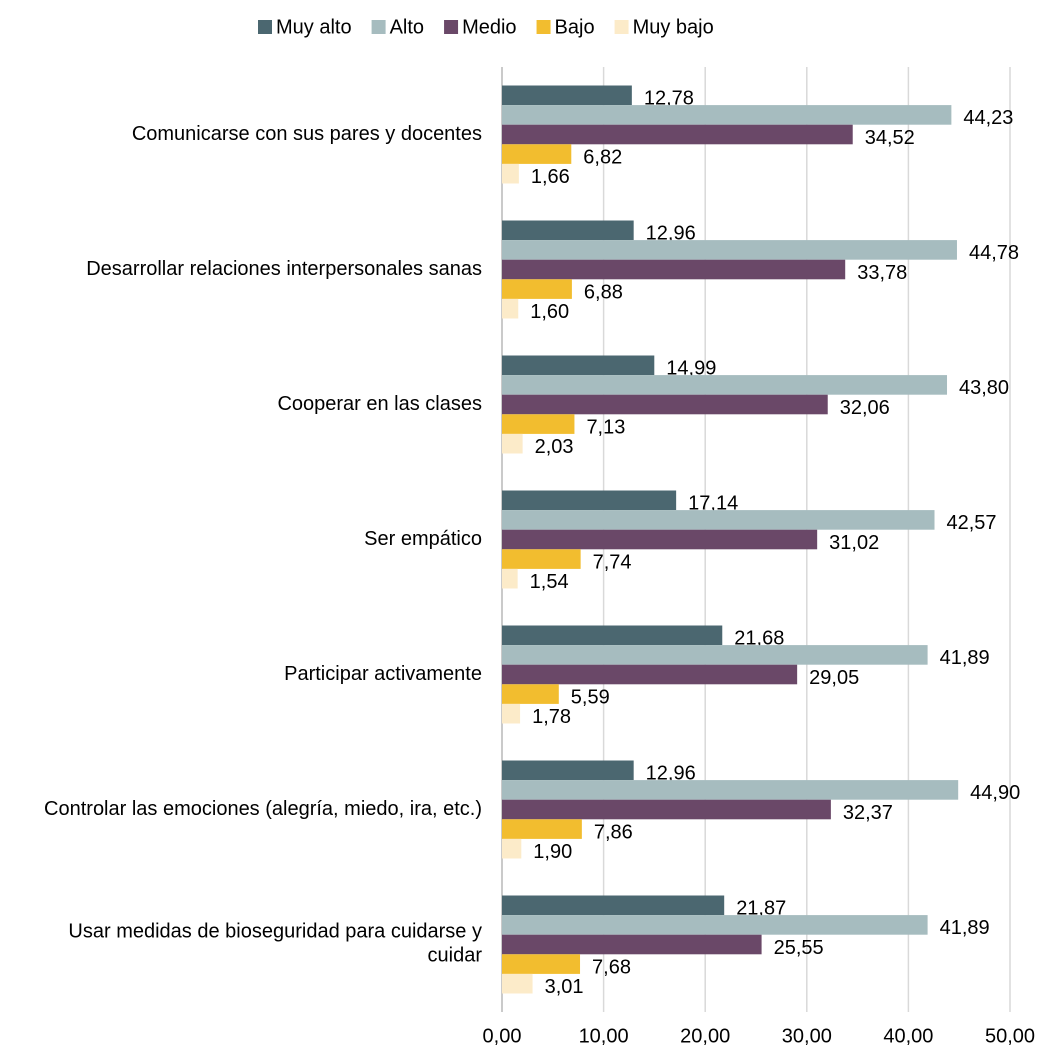 Image resolution: width=1043 pixels, height=1058 pixels. What do you see at coordinates (603, 292) in the screenshot?
I see `data-label: 6,88` at bounding box center [603, 292].